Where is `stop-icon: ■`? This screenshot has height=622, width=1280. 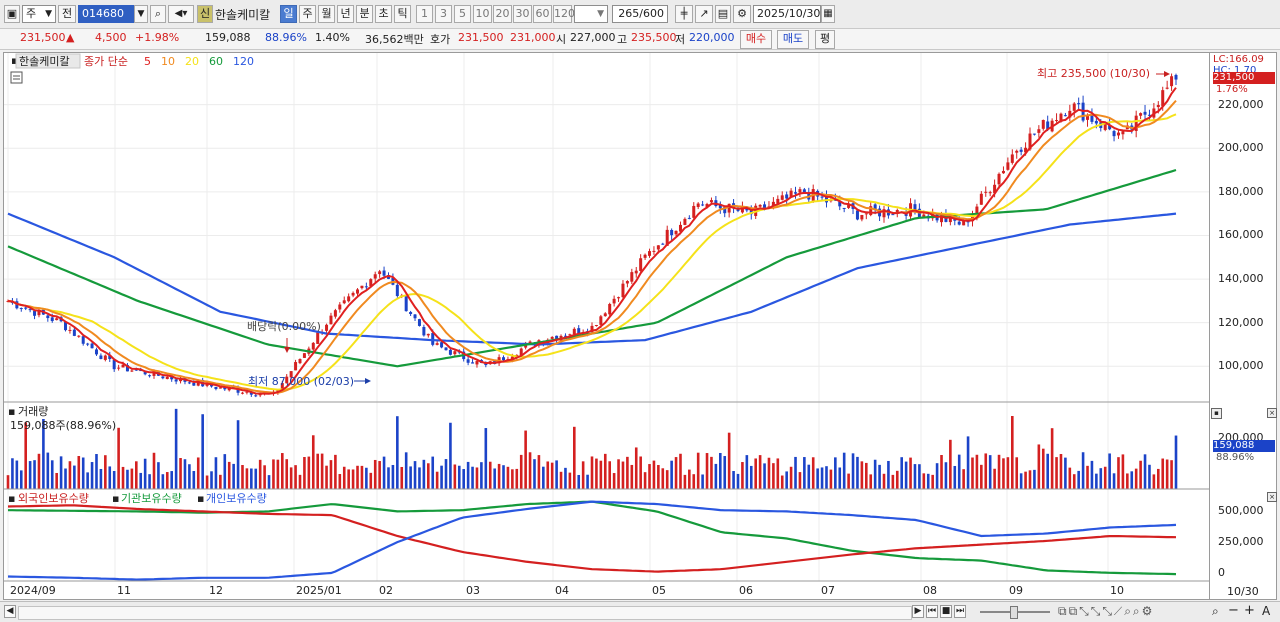 stop-icon: ■ is located at coordinates (946, 611).